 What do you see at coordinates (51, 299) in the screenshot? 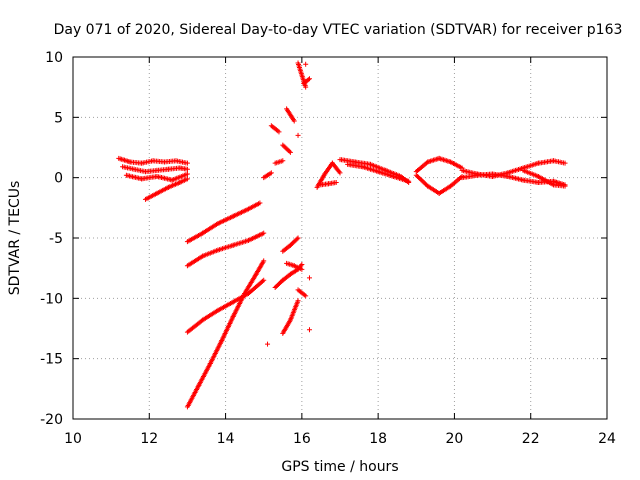
I see `y-tick-label: -10` at bounding box center [51, 299].